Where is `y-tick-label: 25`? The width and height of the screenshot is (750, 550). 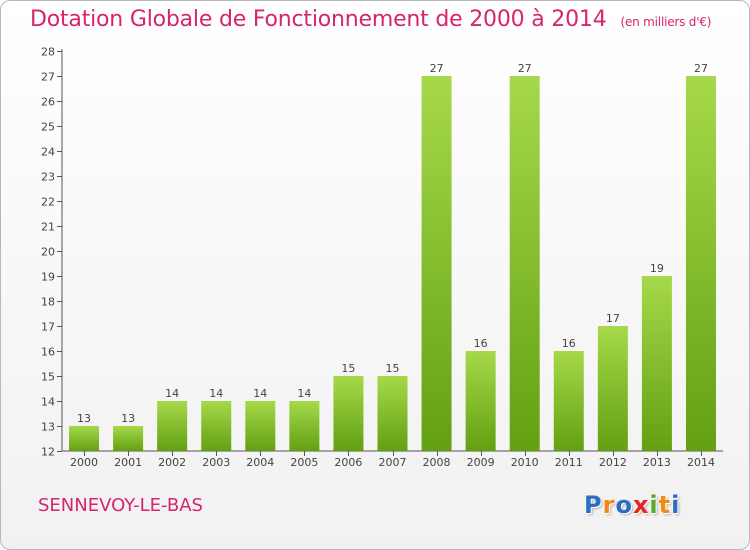 y-tick-label: 25 is located at coordinates (48, 127).